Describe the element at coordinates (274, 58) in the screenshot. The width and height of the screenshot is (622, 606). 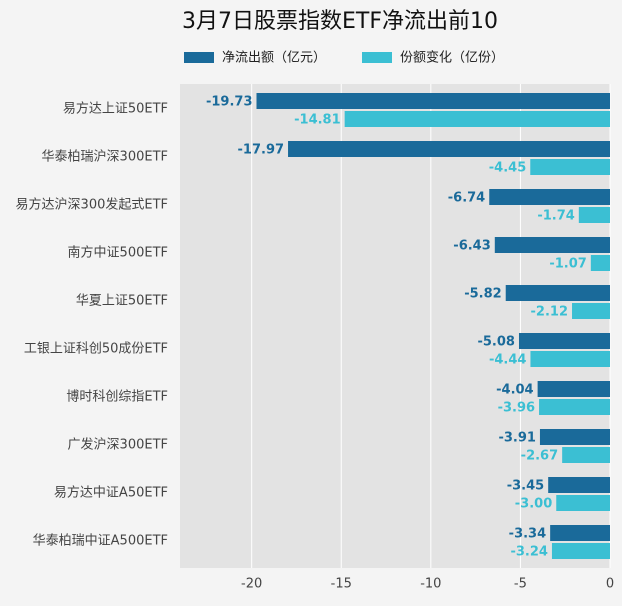
I see `legend-label: 净流出额（亿元）` at that location.